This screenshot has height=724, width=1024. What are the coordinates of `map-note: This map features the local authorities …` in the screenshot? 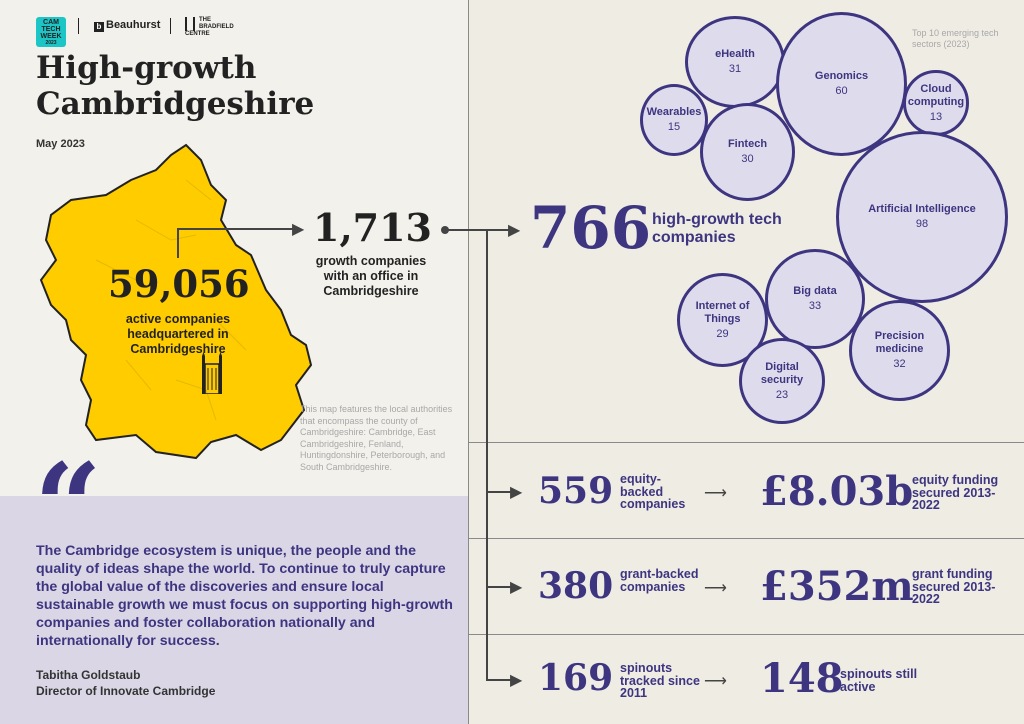 It's located at (376, 438).